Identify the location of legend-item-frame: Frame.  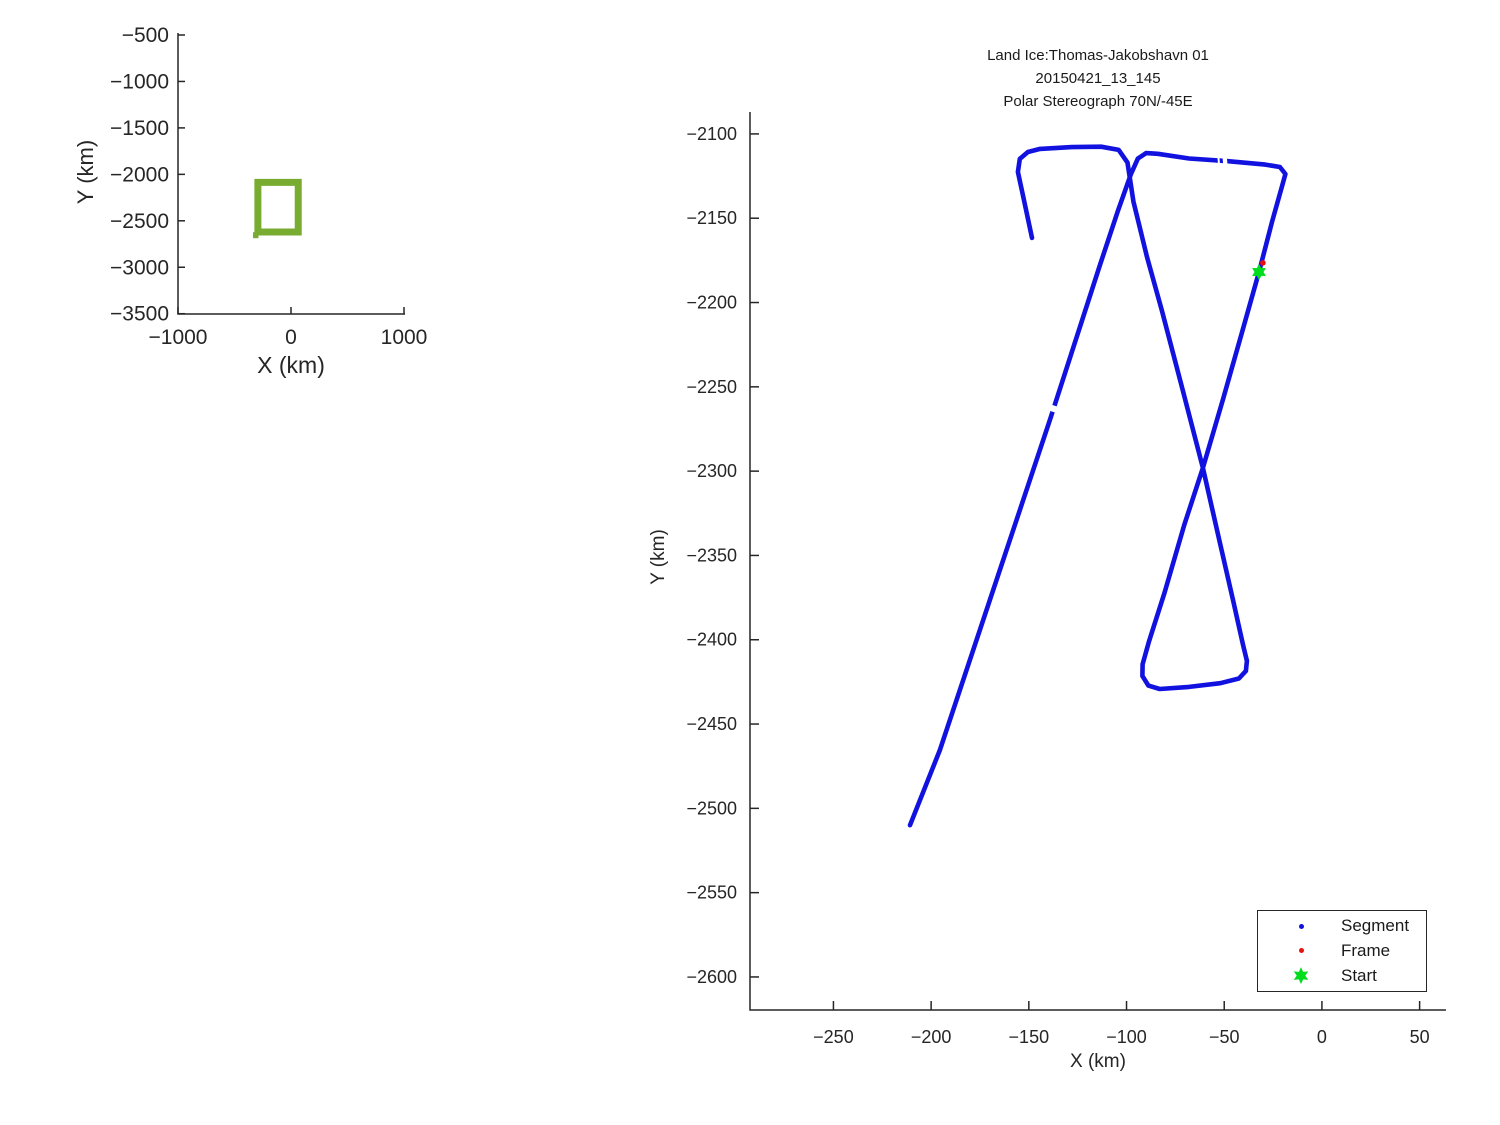
(1342, 951).